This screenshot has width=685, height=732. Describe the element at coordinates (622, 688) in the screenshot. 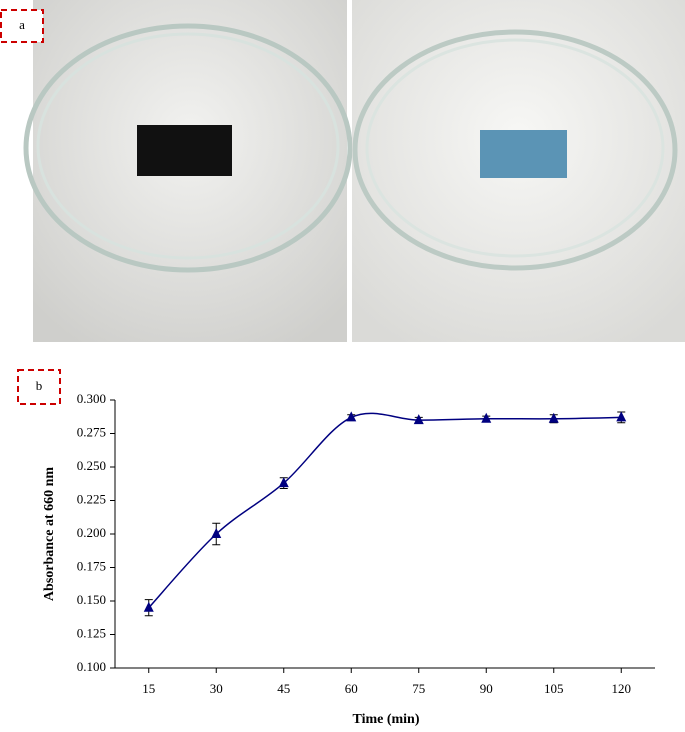

I see `x-tick-label: 120` at that location.